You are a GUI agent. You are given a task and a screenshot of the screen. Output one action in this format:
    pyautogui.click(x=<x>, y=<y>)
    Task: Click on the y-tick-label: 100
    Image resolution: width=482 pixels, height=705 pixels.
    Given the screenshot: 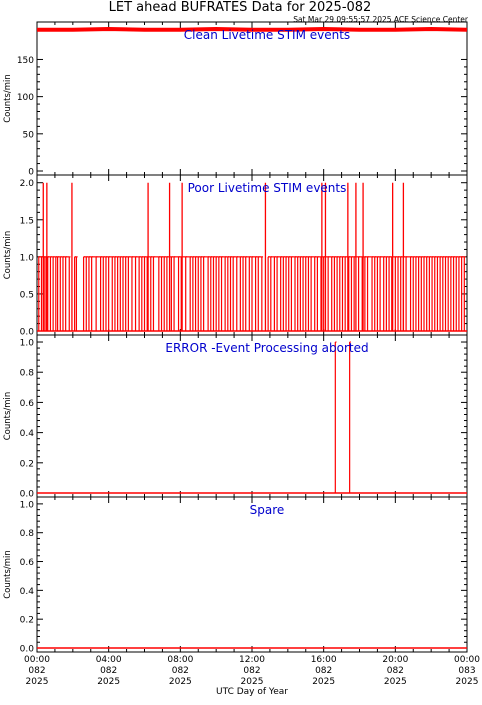 What is the action you would take?
    pyautogui.click(x=25, y=98)
    